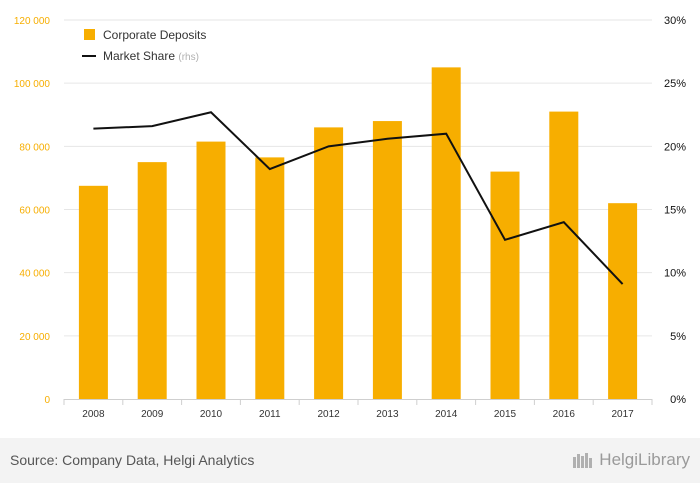 This screenshot has width=700, height=483. Describe the element at coordinates (622, 414) in the screenshot. I see `x-tick-label: 2017` at that location.